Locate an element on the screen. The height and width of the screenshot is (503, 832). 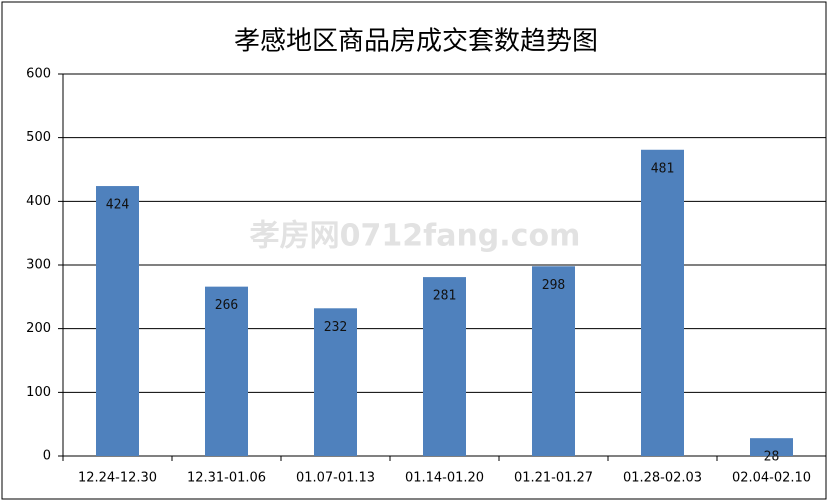
y-tick-label: 100 is located at coordinates (38, 392).